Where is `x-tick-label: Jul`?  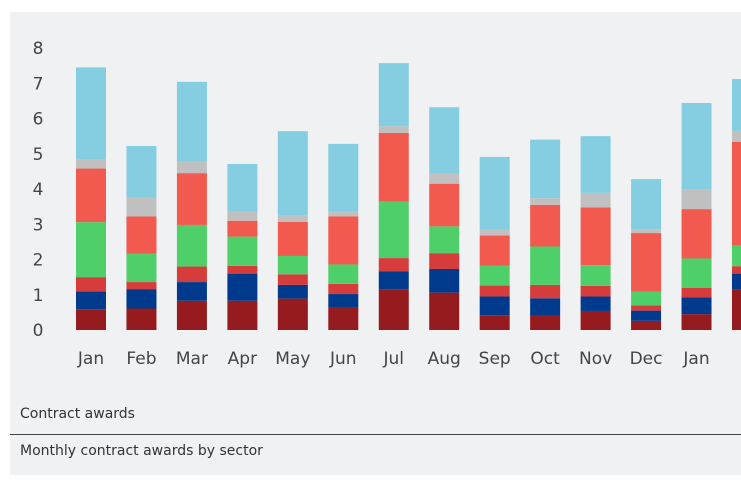
x-tick-label: Jul is located at coordinates (394, 359).